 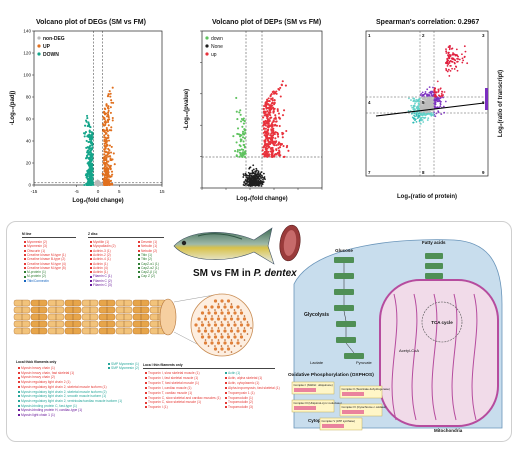 I want to click on protein-name: Troponin I, slow skeletal muscle (1), so click(x=174, y=373).